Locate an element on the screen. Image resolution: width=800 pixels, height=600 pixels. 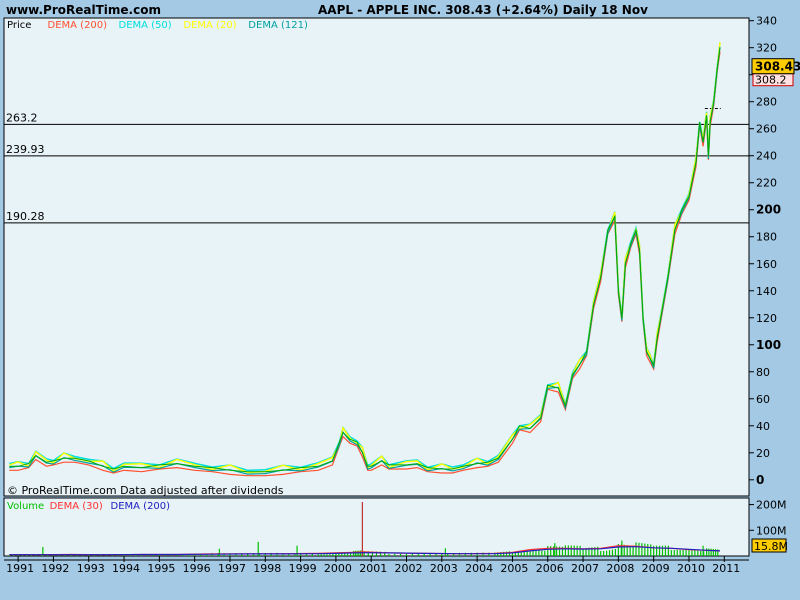
price-ytick-label-4: 260 is located at coordinates (766, 129).